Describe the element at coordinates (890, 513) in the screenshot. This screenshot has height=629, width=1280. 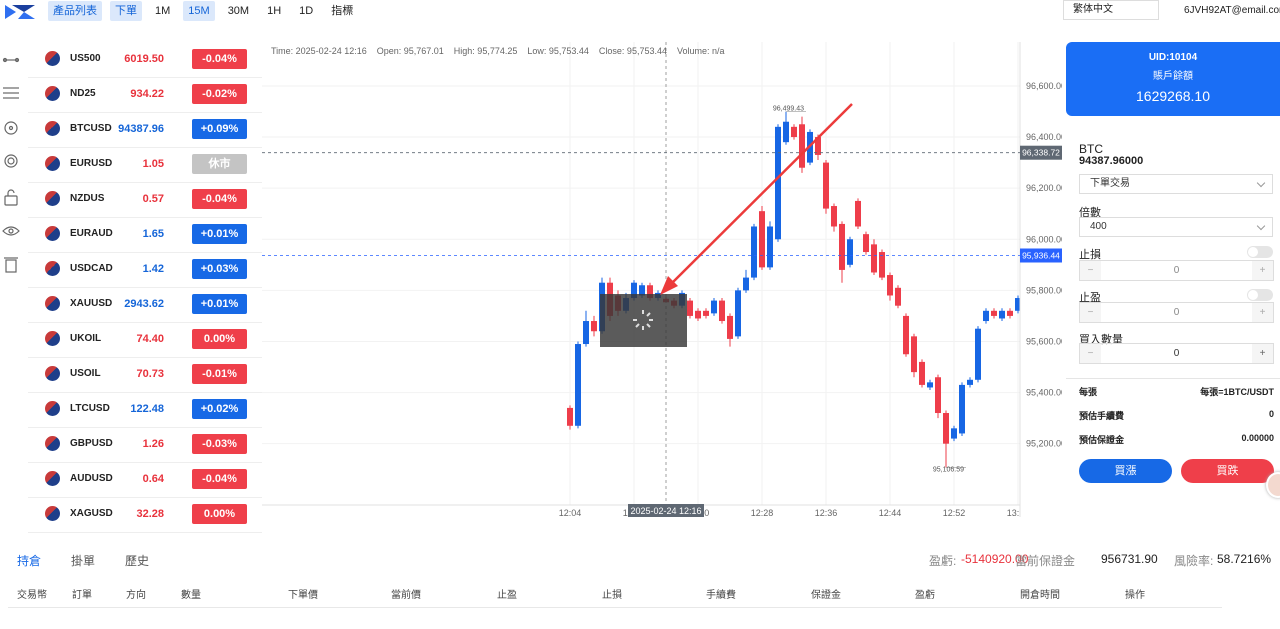
I see `x-tick-label: 12:44` at that location.